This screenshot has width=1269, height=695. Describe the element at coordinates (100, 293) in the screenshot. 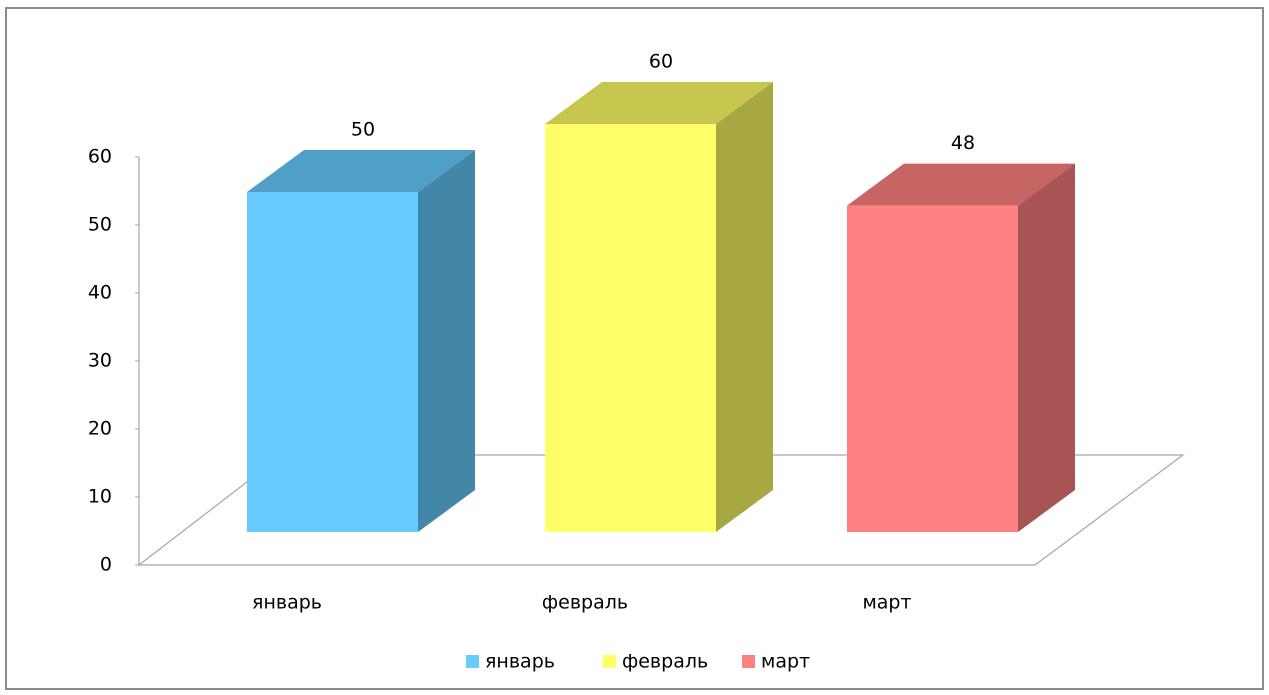

I see `y-tick-label: 40` at that location.